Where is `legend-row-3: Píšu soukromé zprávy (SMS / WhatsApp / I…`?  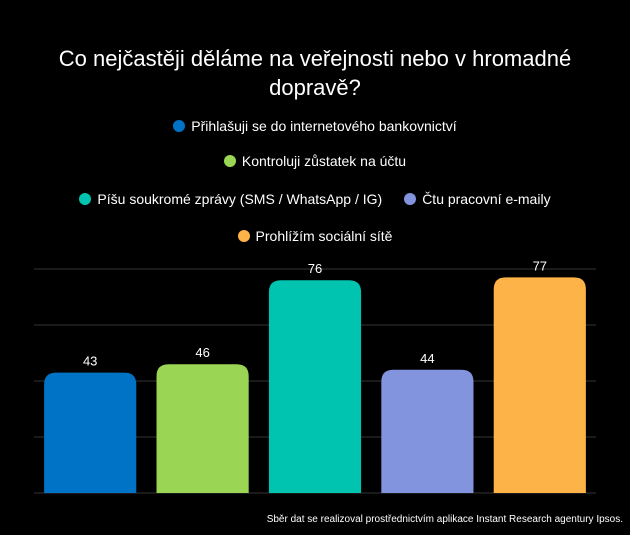
legend-row-3: Píšu soukromé zprávy (SMS / WhatsApp / I… is located at coordinates (315, 199).